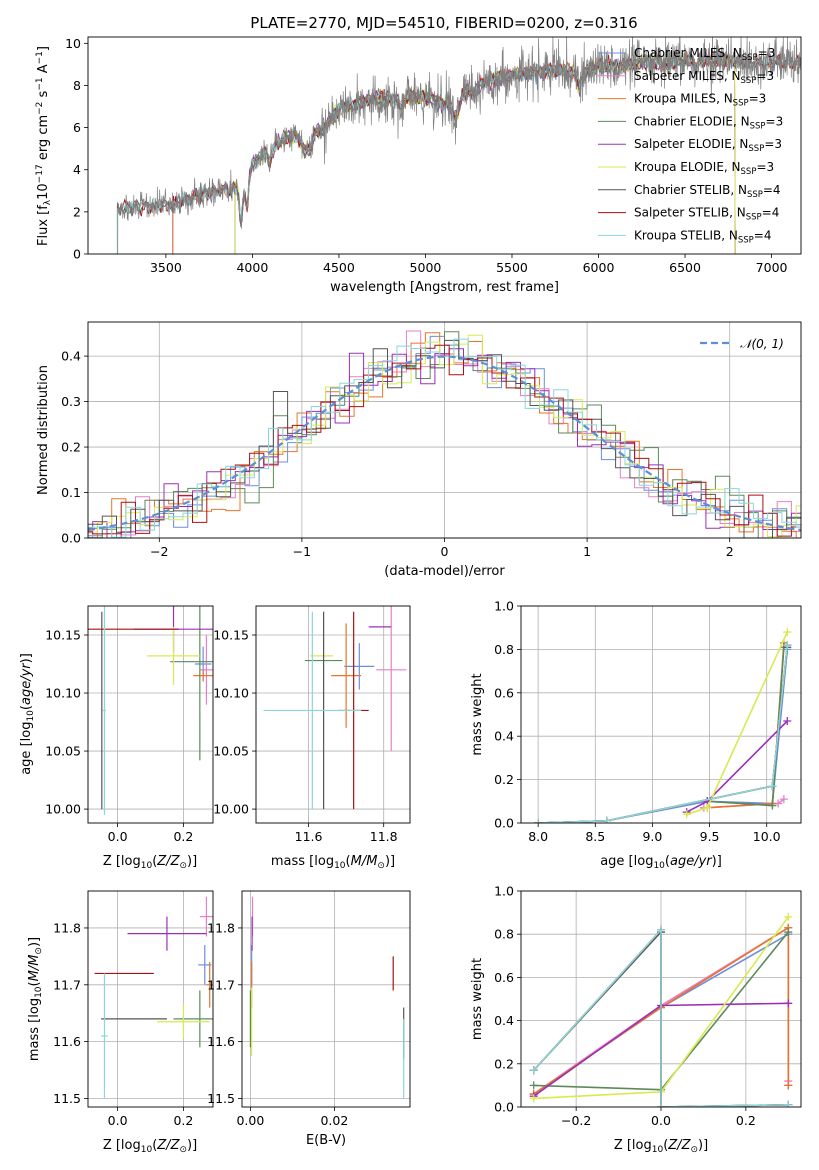  What do you see at coordinates (504, 736) in the screenshot?
I see `massweight_vs_age-ytick-label-2: 0.4` at bounding box center [504, 736].